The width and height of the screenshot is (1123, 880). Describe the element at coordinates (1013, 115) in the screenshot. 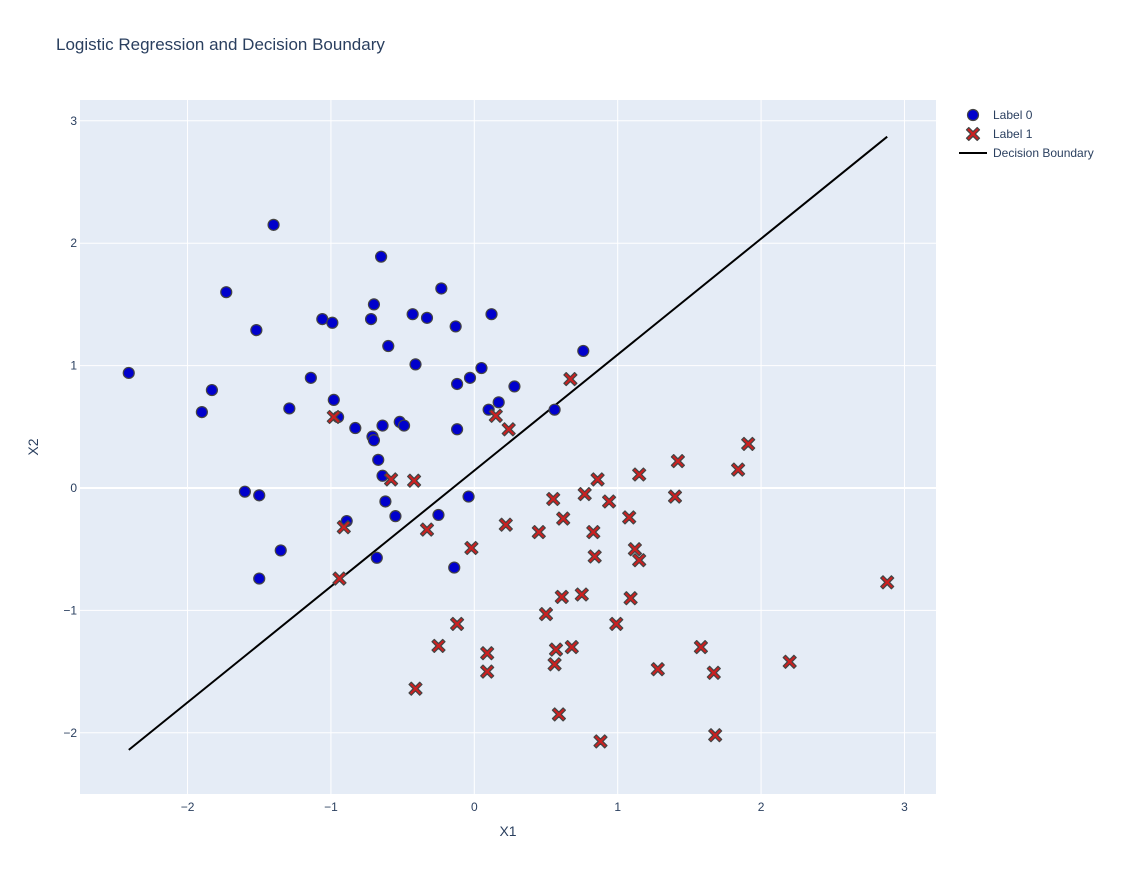

I see `legend-label: Label 0` at that location.